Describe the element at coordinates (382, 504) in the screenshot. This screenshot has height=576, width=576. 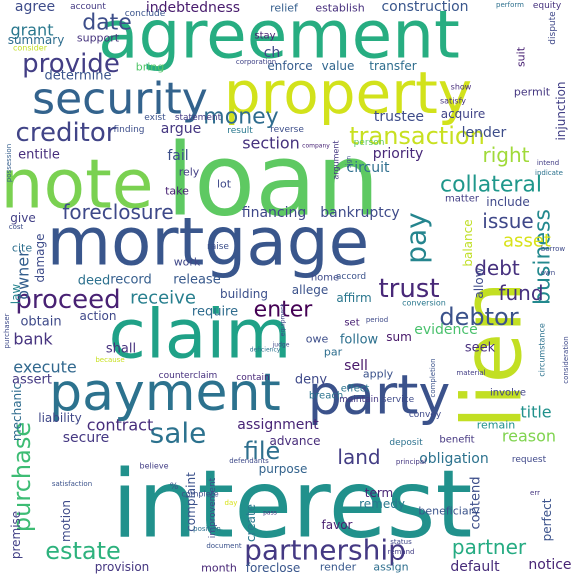
I see `word-remedy: remedy` at that location.